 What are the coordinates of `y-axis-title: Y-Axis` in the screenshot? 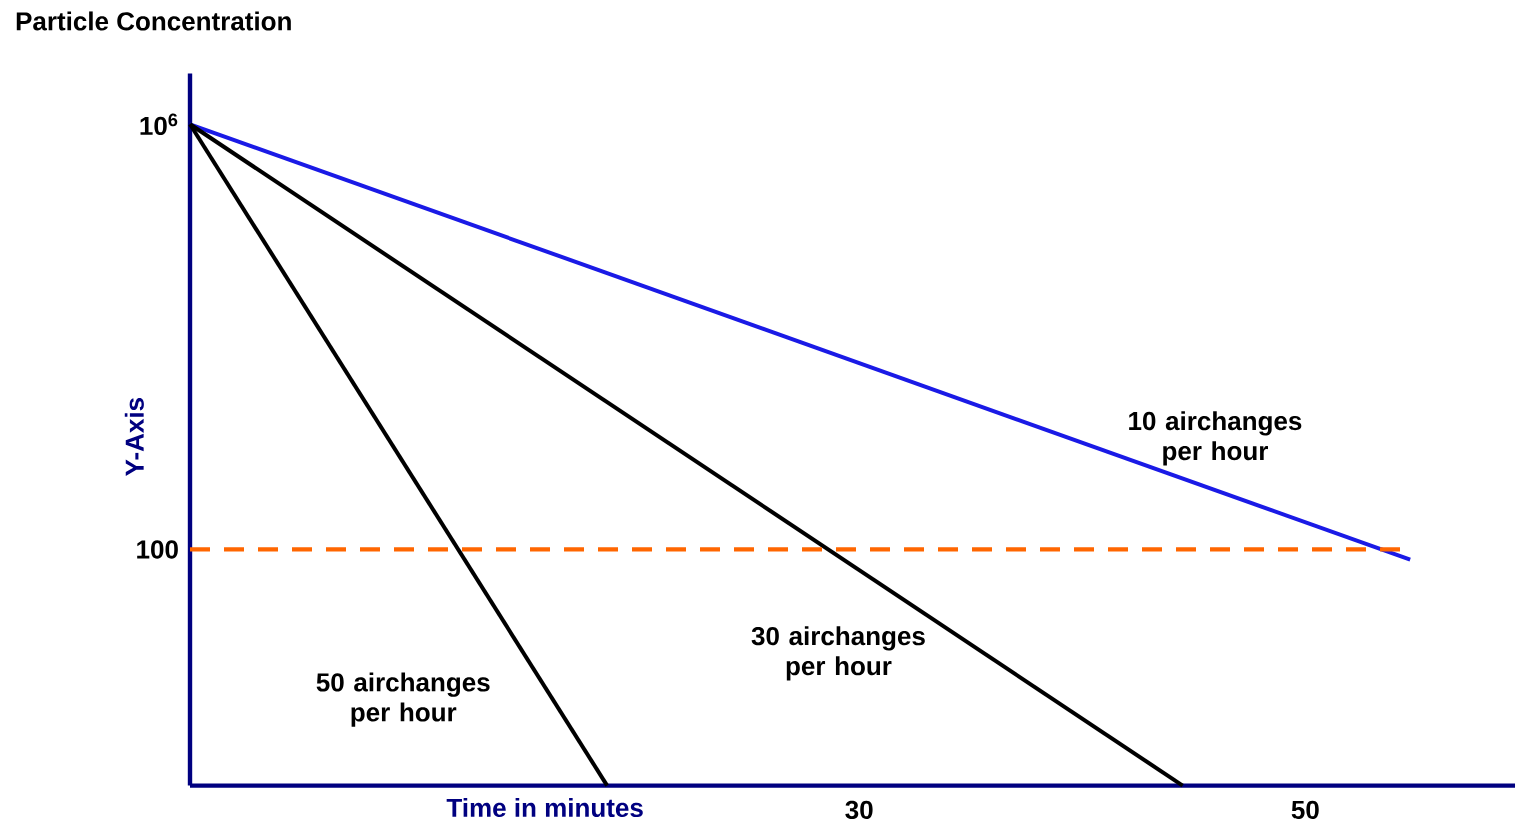 It's located at (134, 437).